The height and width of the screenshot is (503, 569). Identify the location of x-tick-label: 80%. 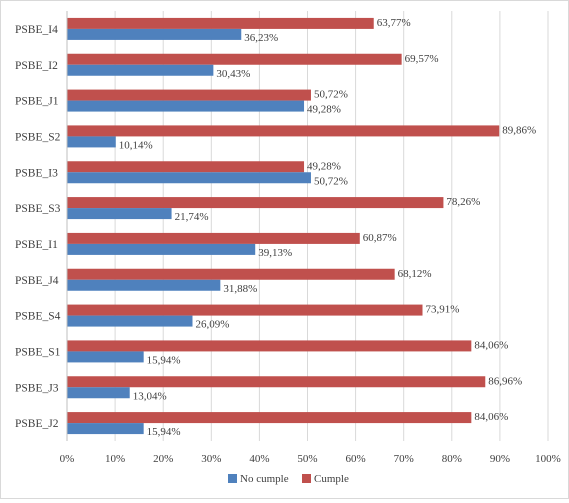
(452, 459).